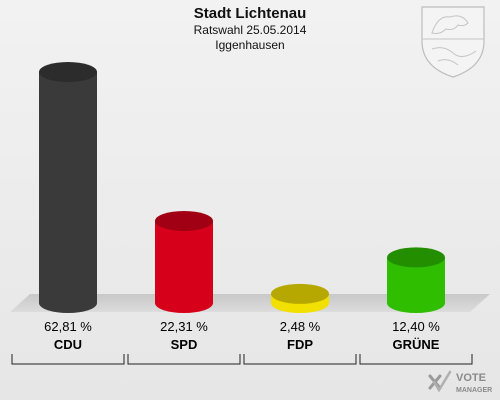 The height and width of the screenshot is (400, 500). Describe the element at coordinates (250, 30) in the screenshot. I see `chart-subtitle: Ratswahl 25.05.2014` at that location.